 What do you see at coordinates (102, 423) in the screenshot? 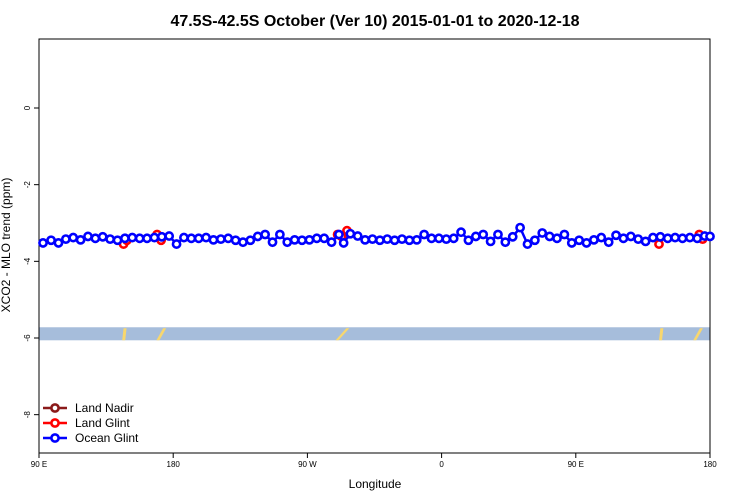
I see `legend-label: Land Glint` at bounding box center [102, 423].